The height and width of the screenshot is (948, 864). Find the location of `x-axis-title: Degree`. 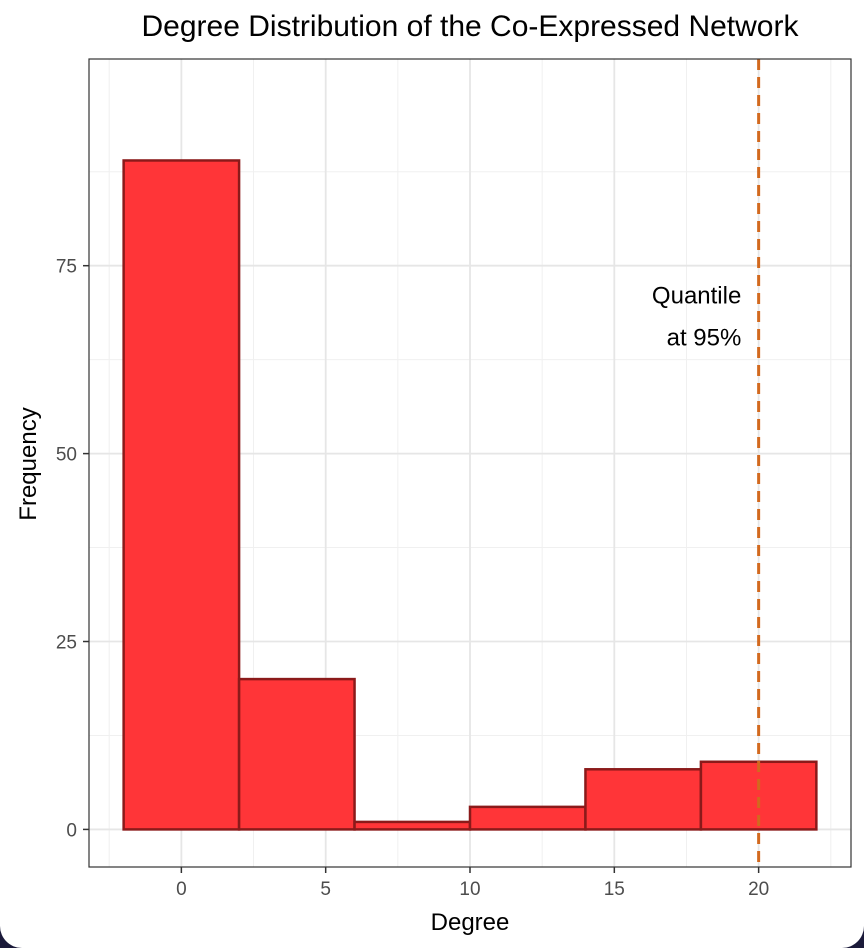

x-axis-title: Degree is located at coordinates (470, 922).